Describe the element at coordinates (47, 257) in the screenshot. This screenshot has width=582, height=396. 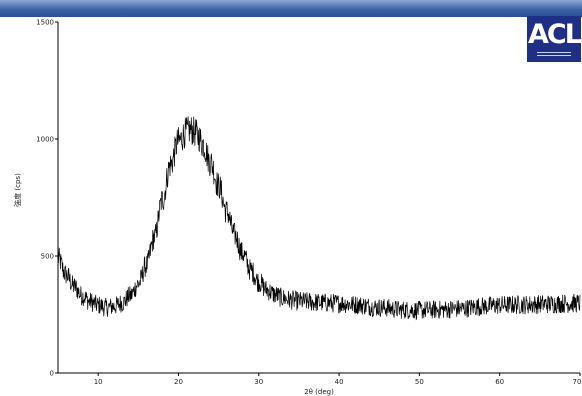
I see `y-tick-label: 500` at that location.